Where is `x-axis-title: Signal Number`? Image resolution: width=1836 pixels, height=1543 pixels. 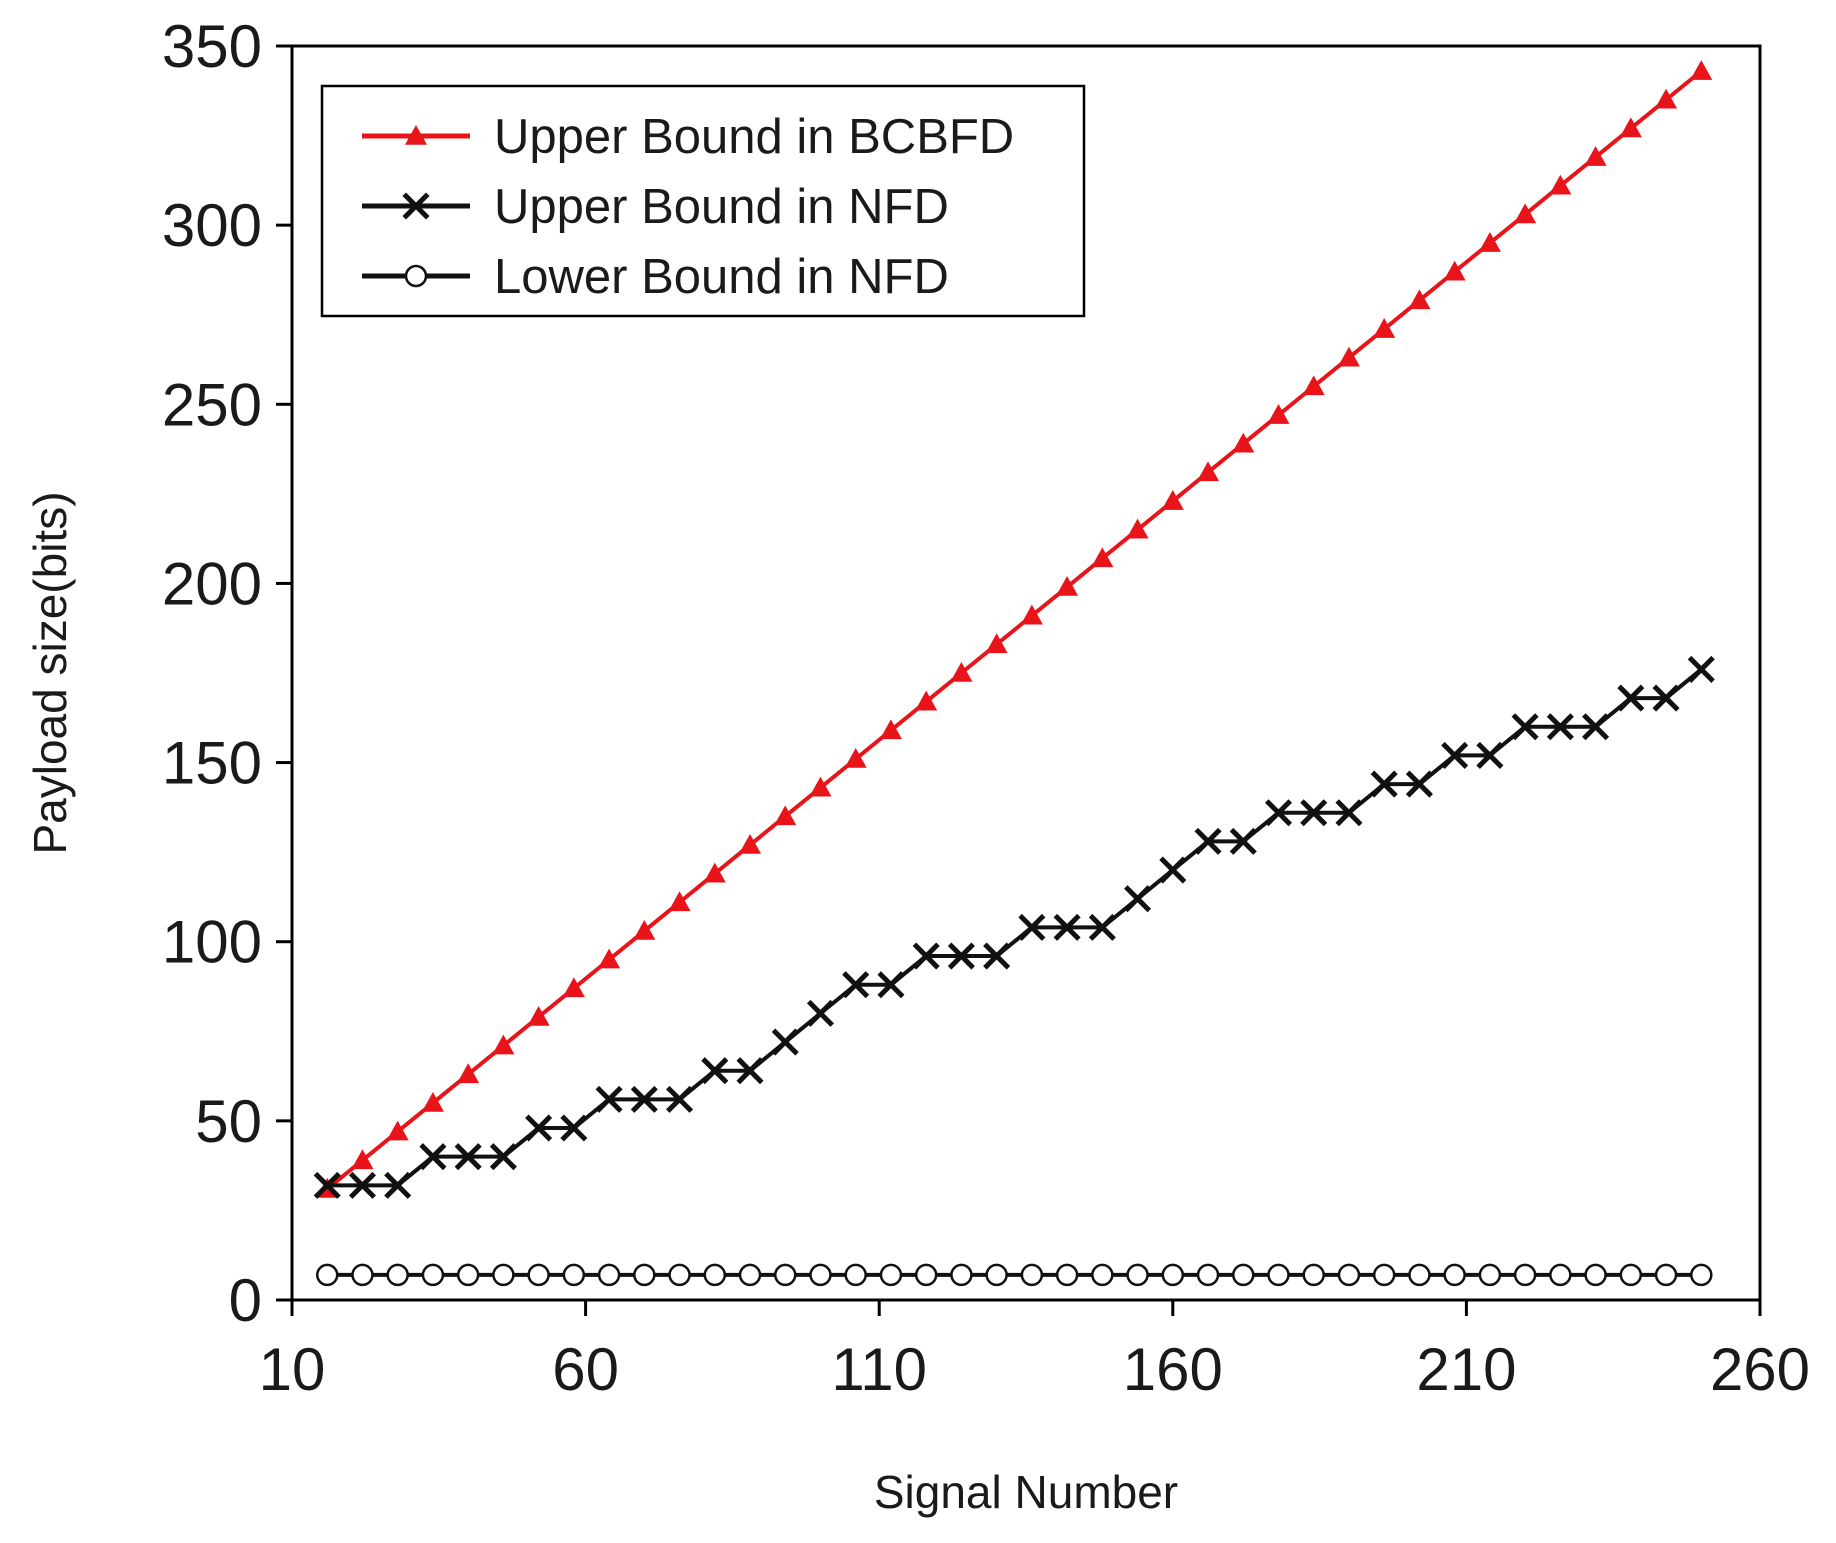 x-axis-title: Signal Number is located at coordinates (1026, 1492).